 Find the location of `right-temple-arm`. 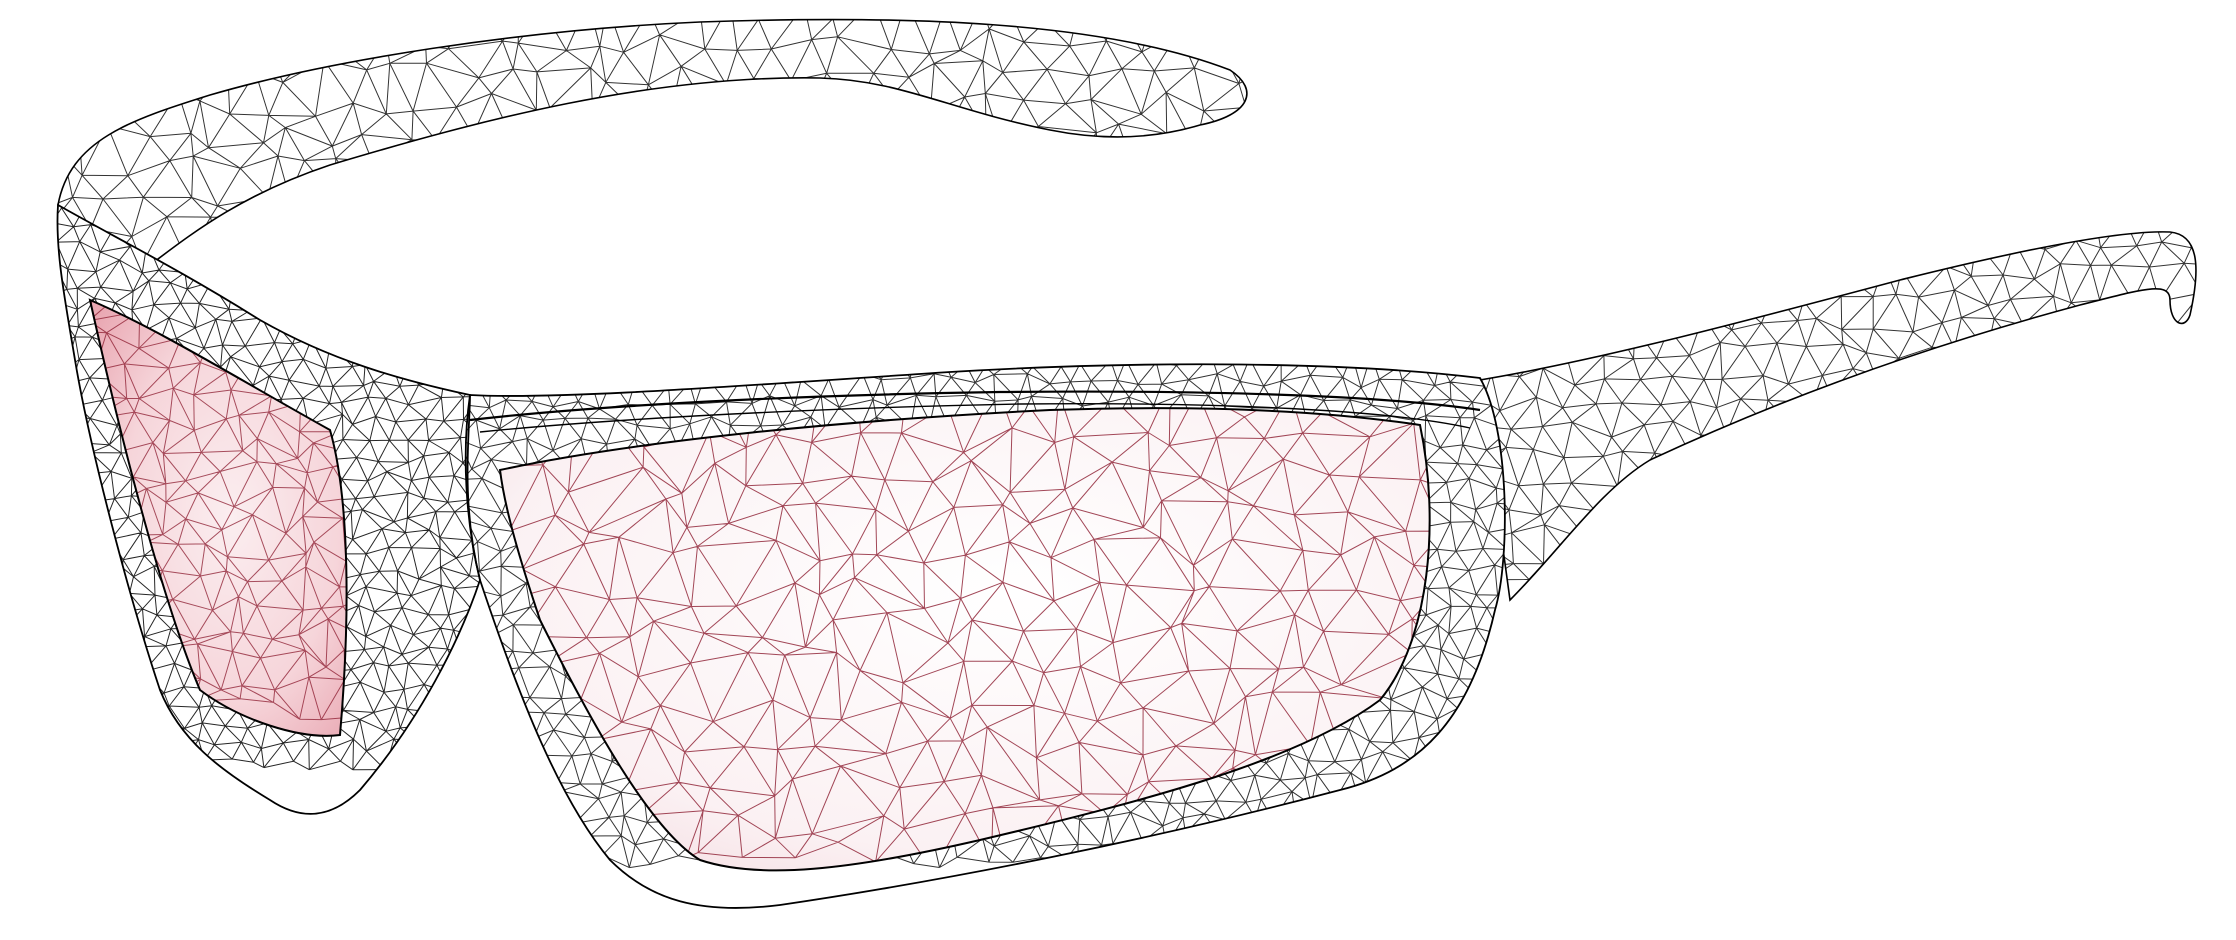

right-temple-arm is located at coordinates (1838, 416).